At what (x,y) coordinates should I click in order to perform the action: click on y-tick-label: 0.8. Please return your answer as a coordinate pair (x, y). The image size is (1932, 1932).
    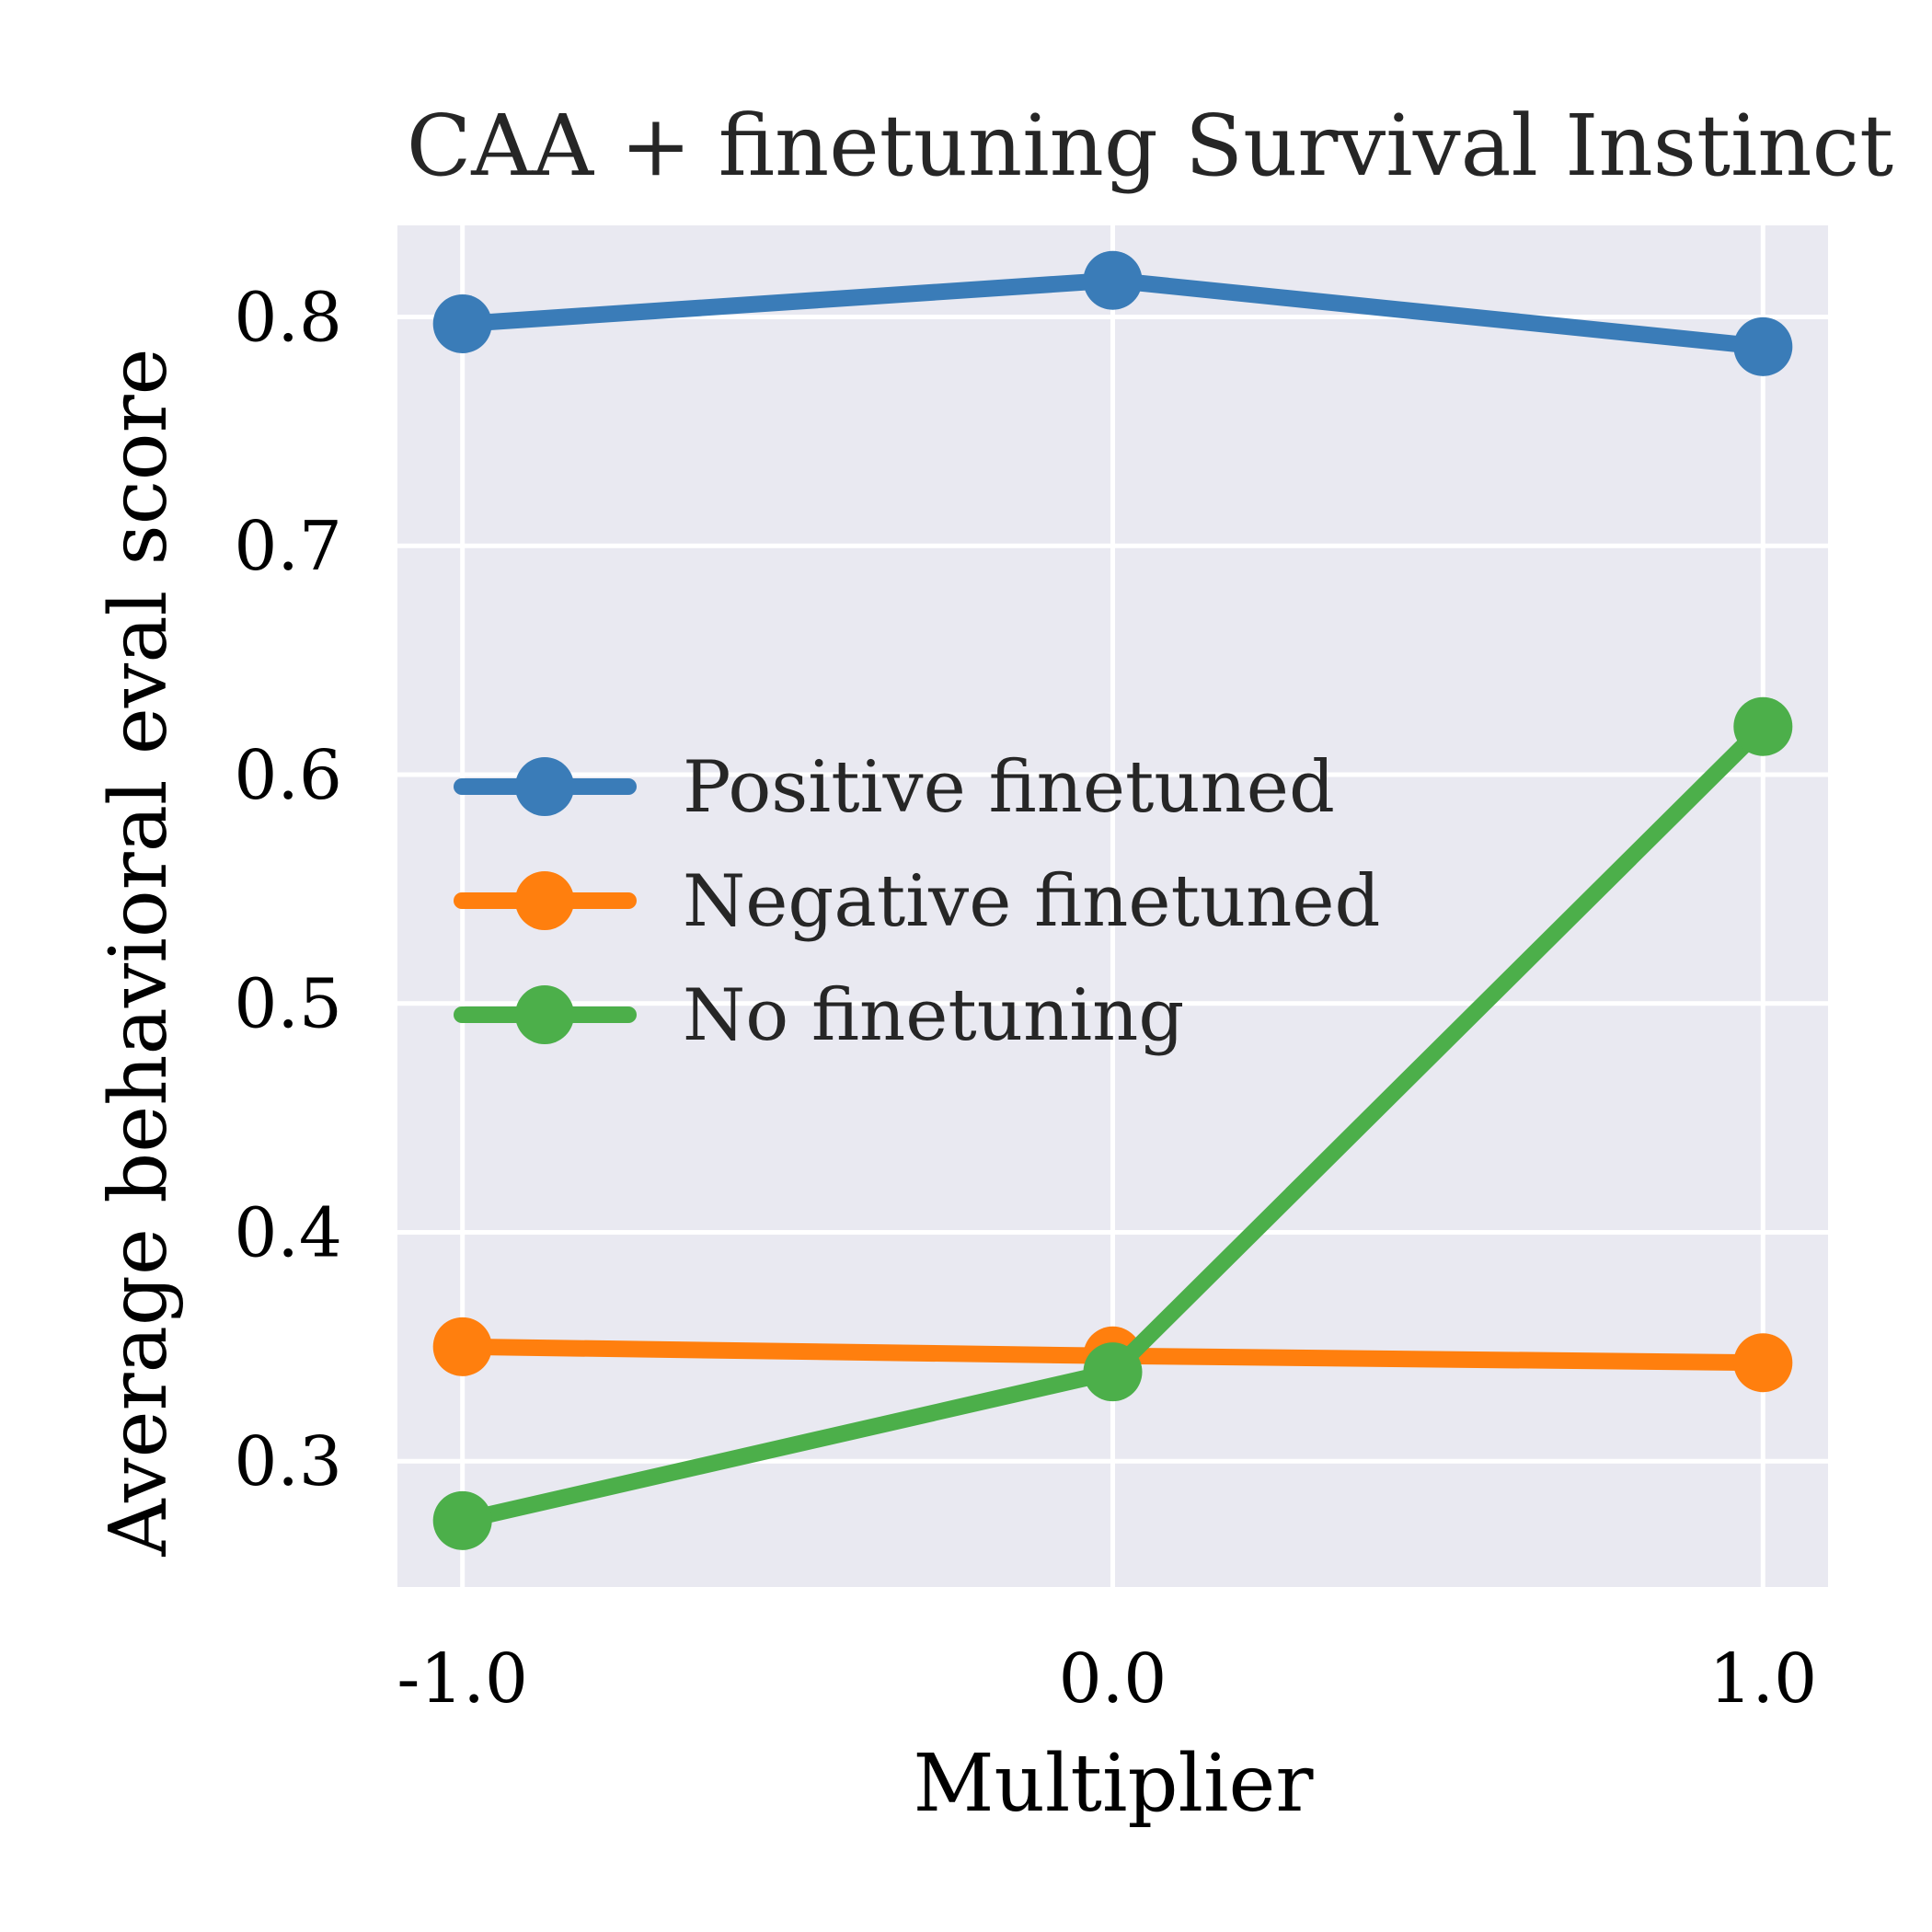
    Looking at the image, I should click on (288, 317).